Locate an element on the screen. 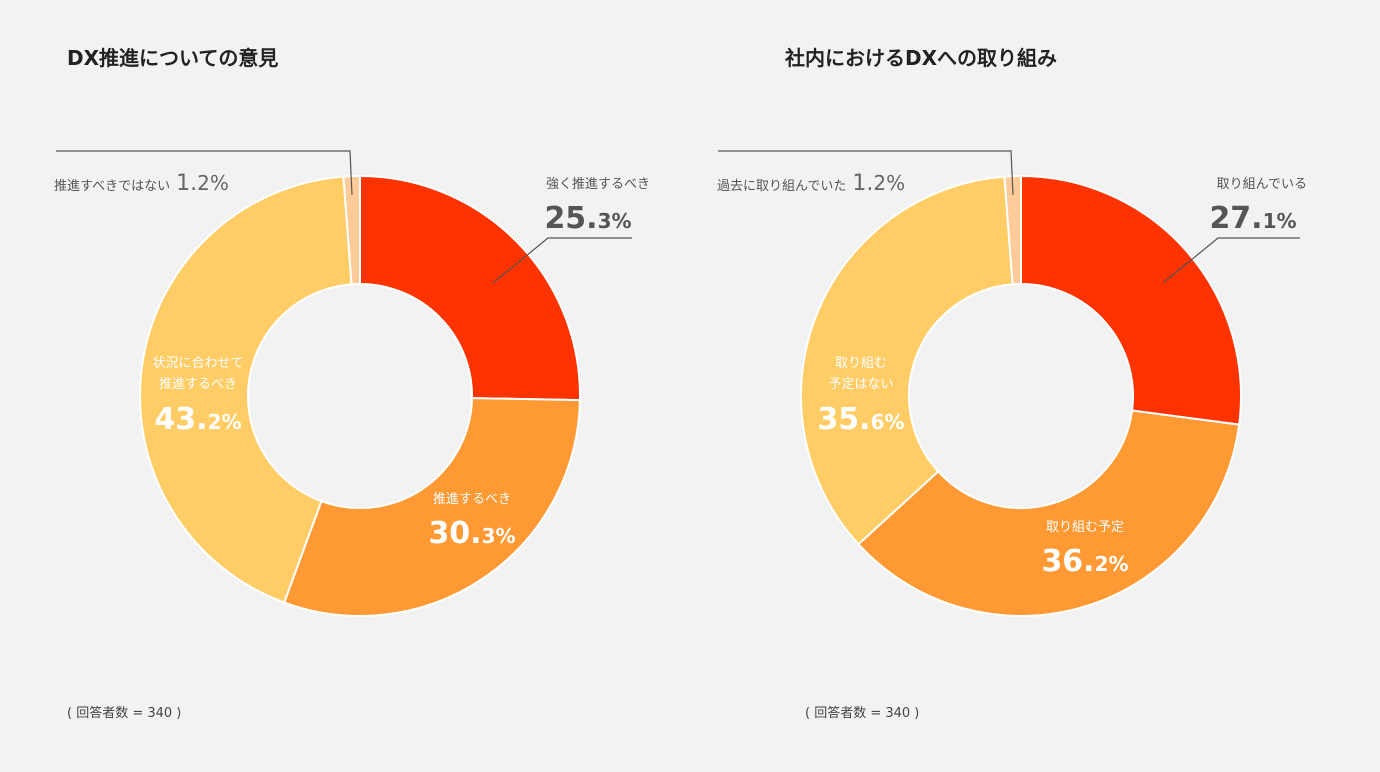 The image size is (1380, 772). chart-2-title: 社内におけるDXへの取り組み is located at coordinates (920, 58).